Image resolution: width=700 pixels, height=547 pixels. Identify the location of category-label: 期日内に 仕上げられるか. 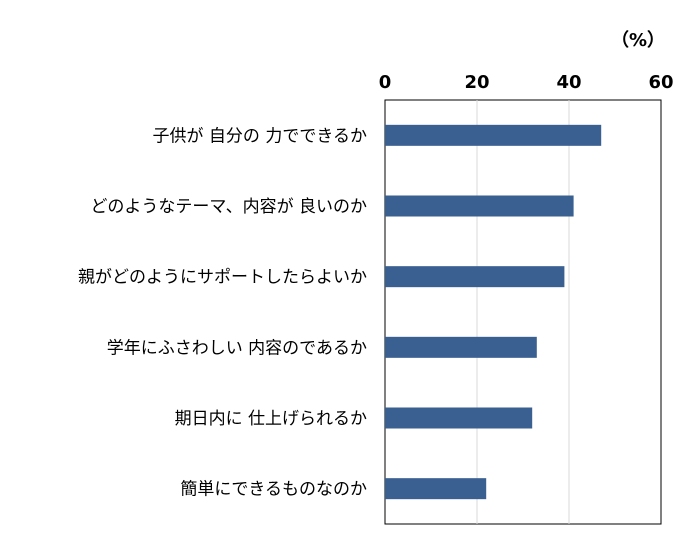
(271, 419).